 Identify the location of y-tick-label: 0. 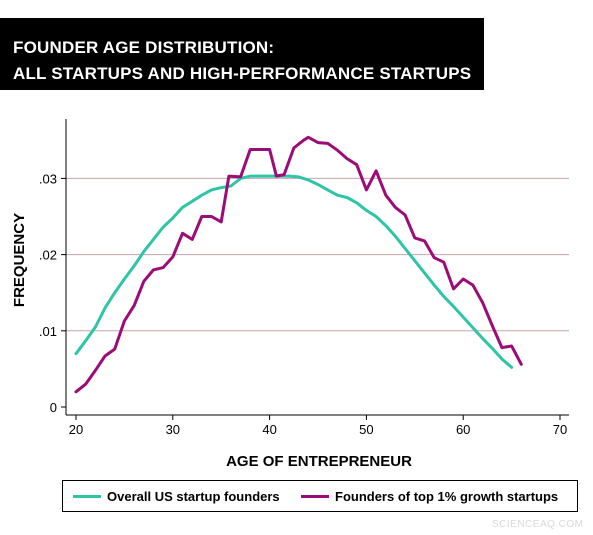
(53, 407).